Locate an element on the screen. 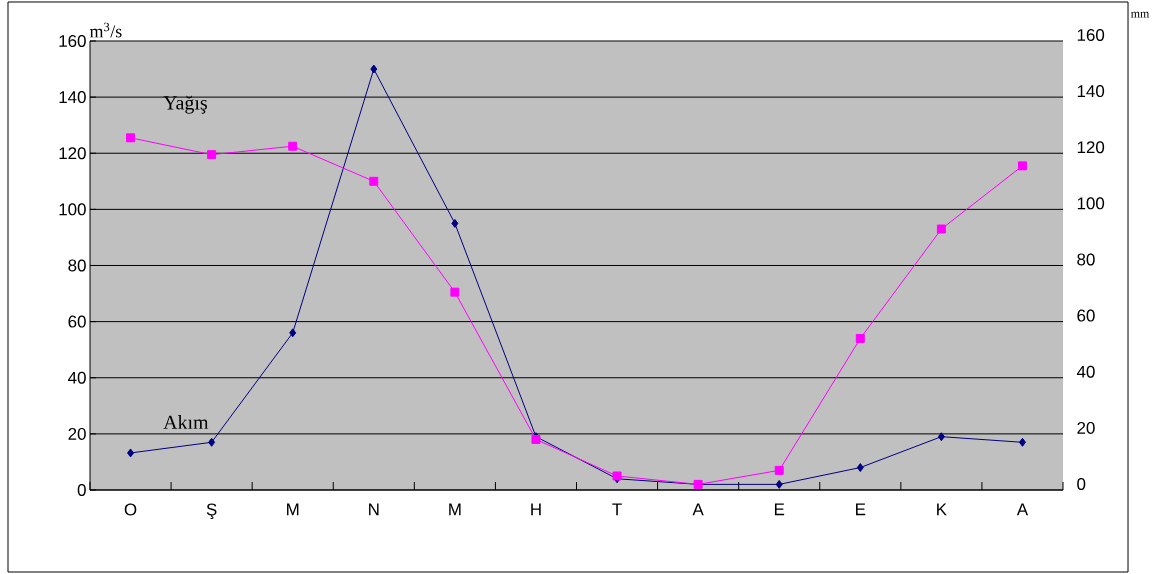  y-axis-title: m$^{3}$/s is located at coordinates (105, 30).